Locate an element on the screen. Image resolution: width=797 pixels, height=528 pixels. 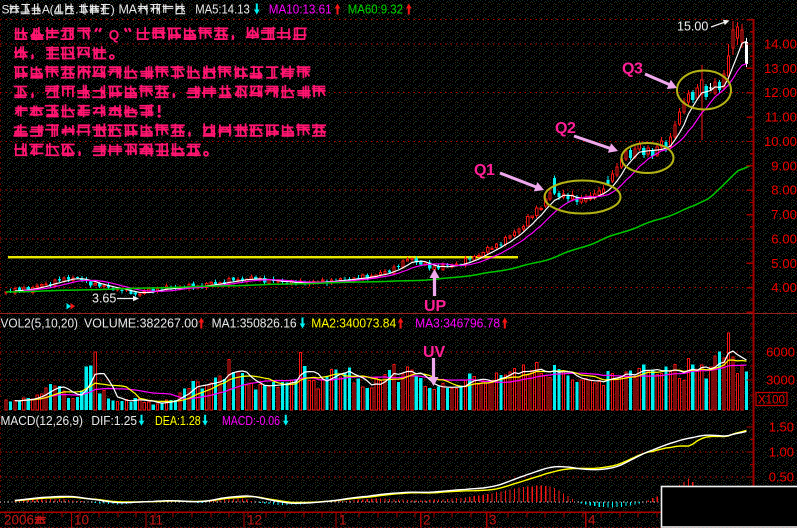
svg-text: DIF:1.25 is located at coordinates (114, 421).